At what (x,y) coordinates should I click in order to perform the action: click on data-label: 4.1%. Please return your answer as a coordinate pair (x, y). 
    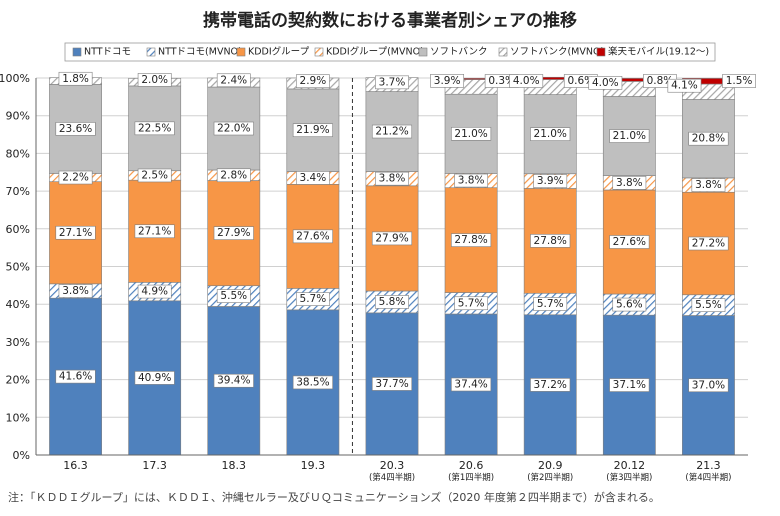
    Looking at the image, I should click on (684, 86).